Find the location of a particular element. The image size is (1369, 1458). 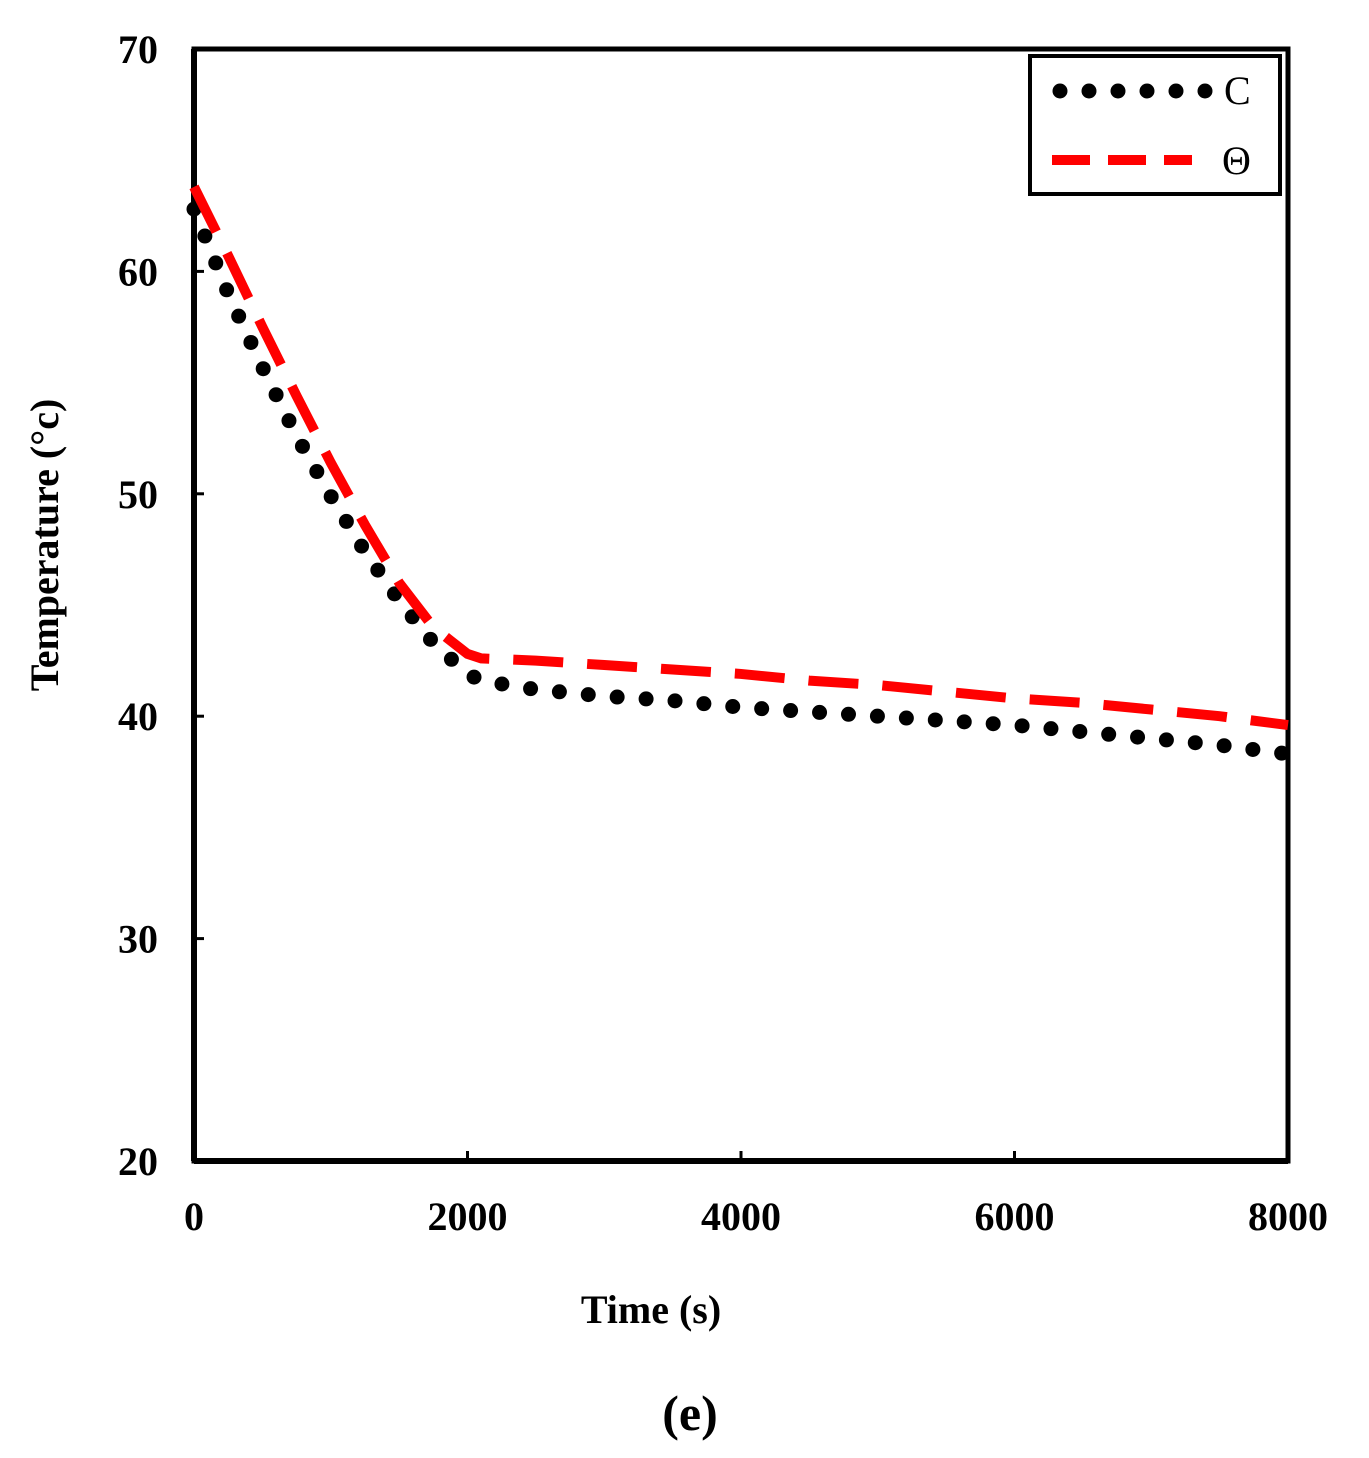

panel-label: (e) is located at coordinates (690, 1413).